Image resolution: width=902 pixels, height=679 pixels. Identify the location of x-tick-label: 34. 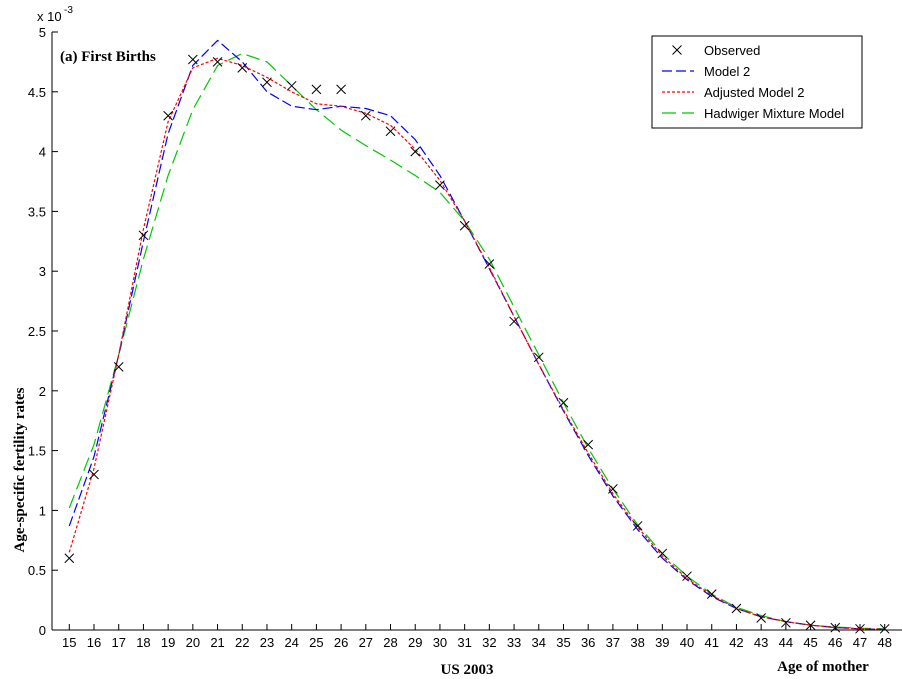
(539, 642).